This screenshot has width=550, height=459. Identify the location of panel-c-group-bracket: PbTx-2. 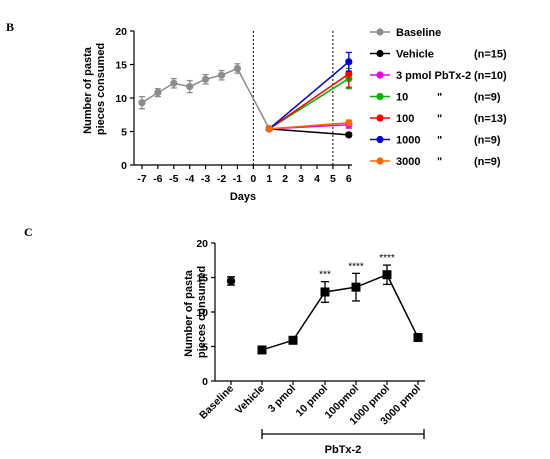
(343, 442).